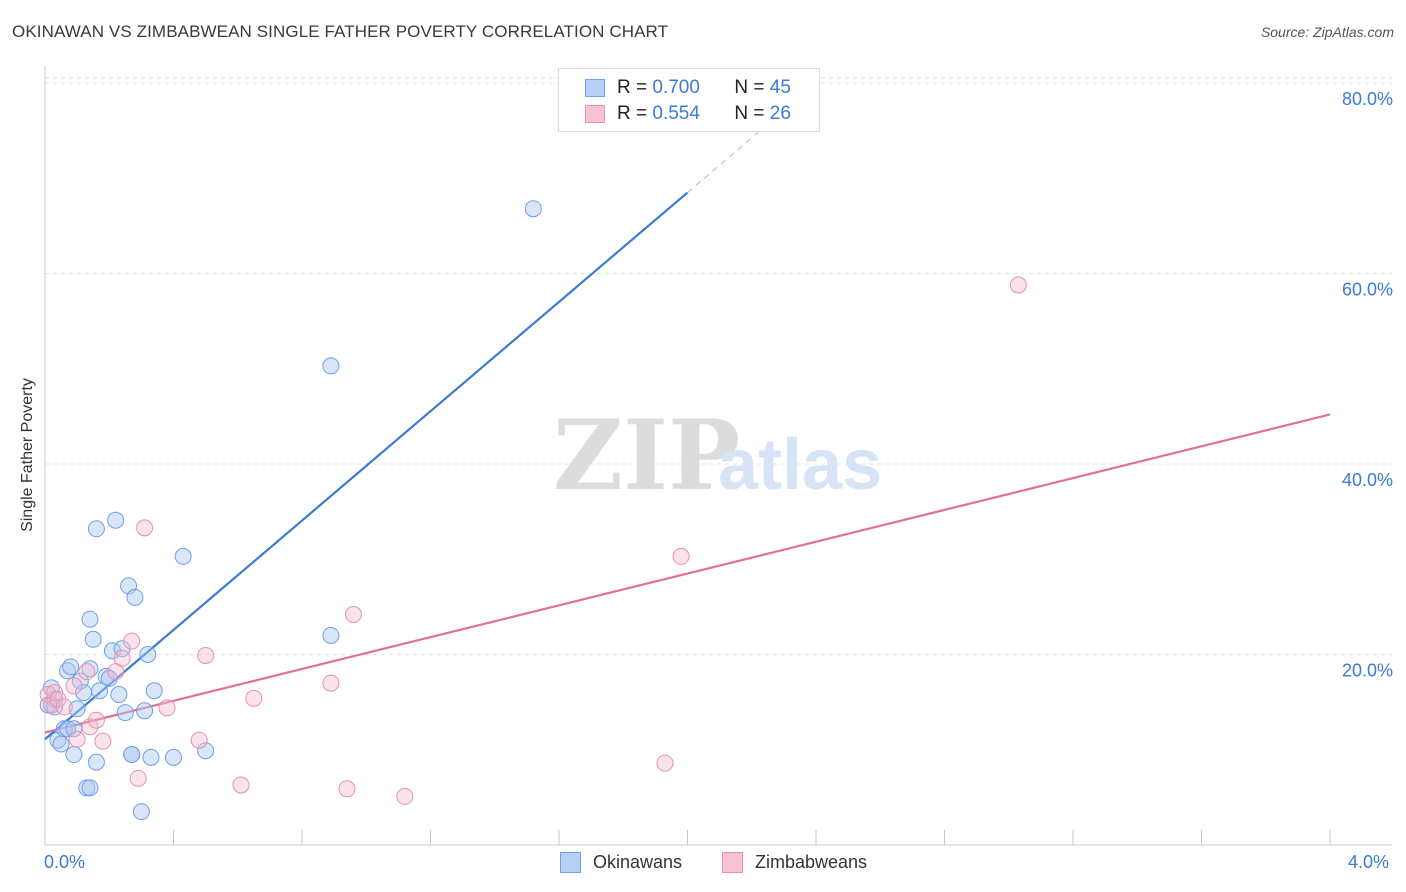  Describe the element at coordinates (1367, 671) in the screenshot. I see `y-tick-label: 20.0%` at that location.